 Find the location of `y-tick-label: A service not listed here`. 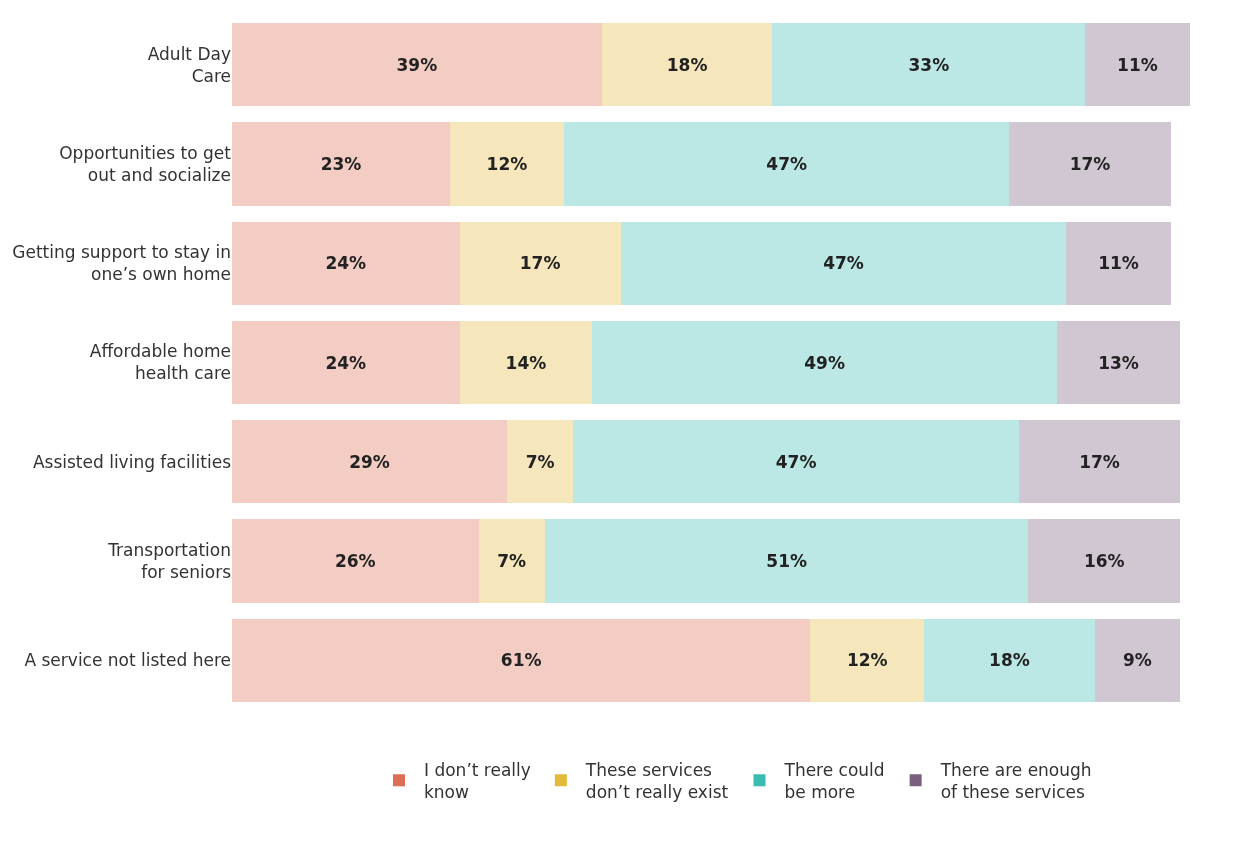

y-tick-label: A service not listed here is located at coordinates (127, 660).